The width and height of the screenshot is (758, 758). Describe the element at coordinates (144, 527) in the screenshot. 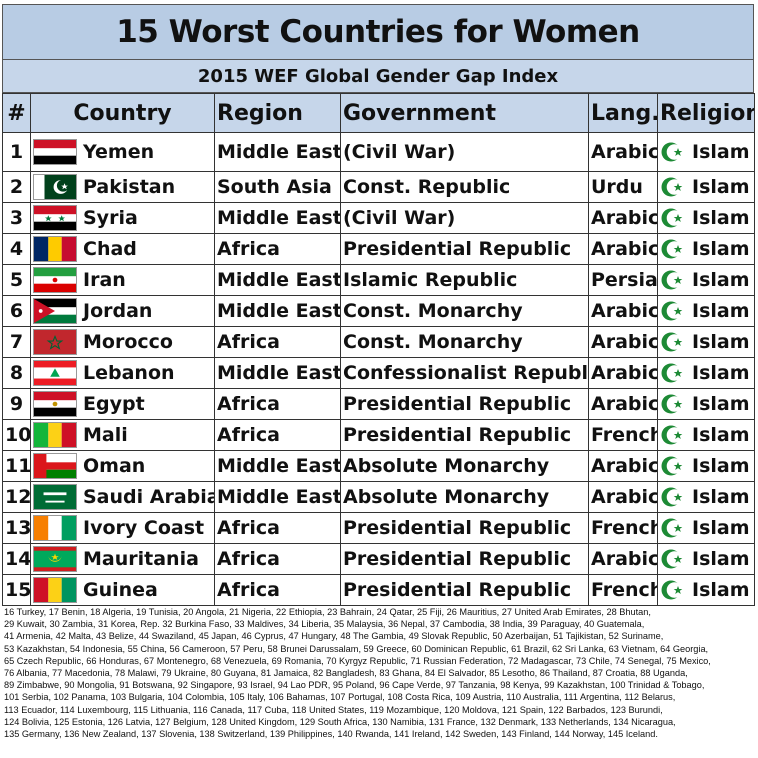

I see `country-name: Ivory Coast` at that location.